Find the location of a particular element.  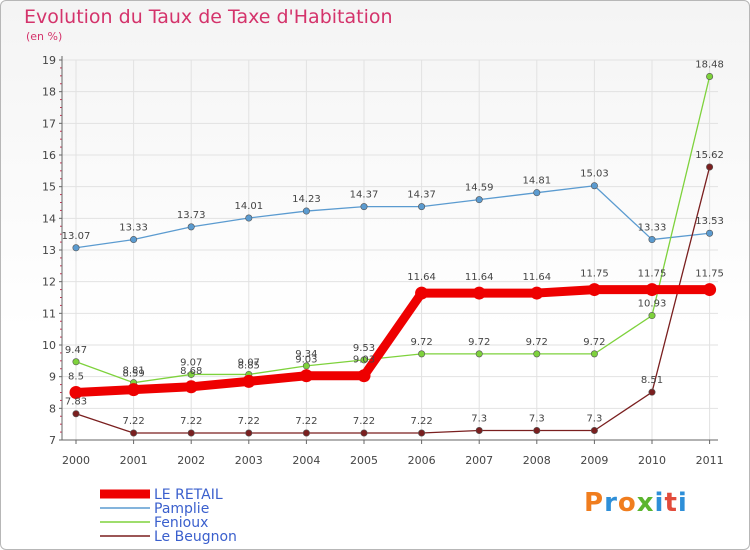

data-label: 15.03 is located at coordinates (594, 174).